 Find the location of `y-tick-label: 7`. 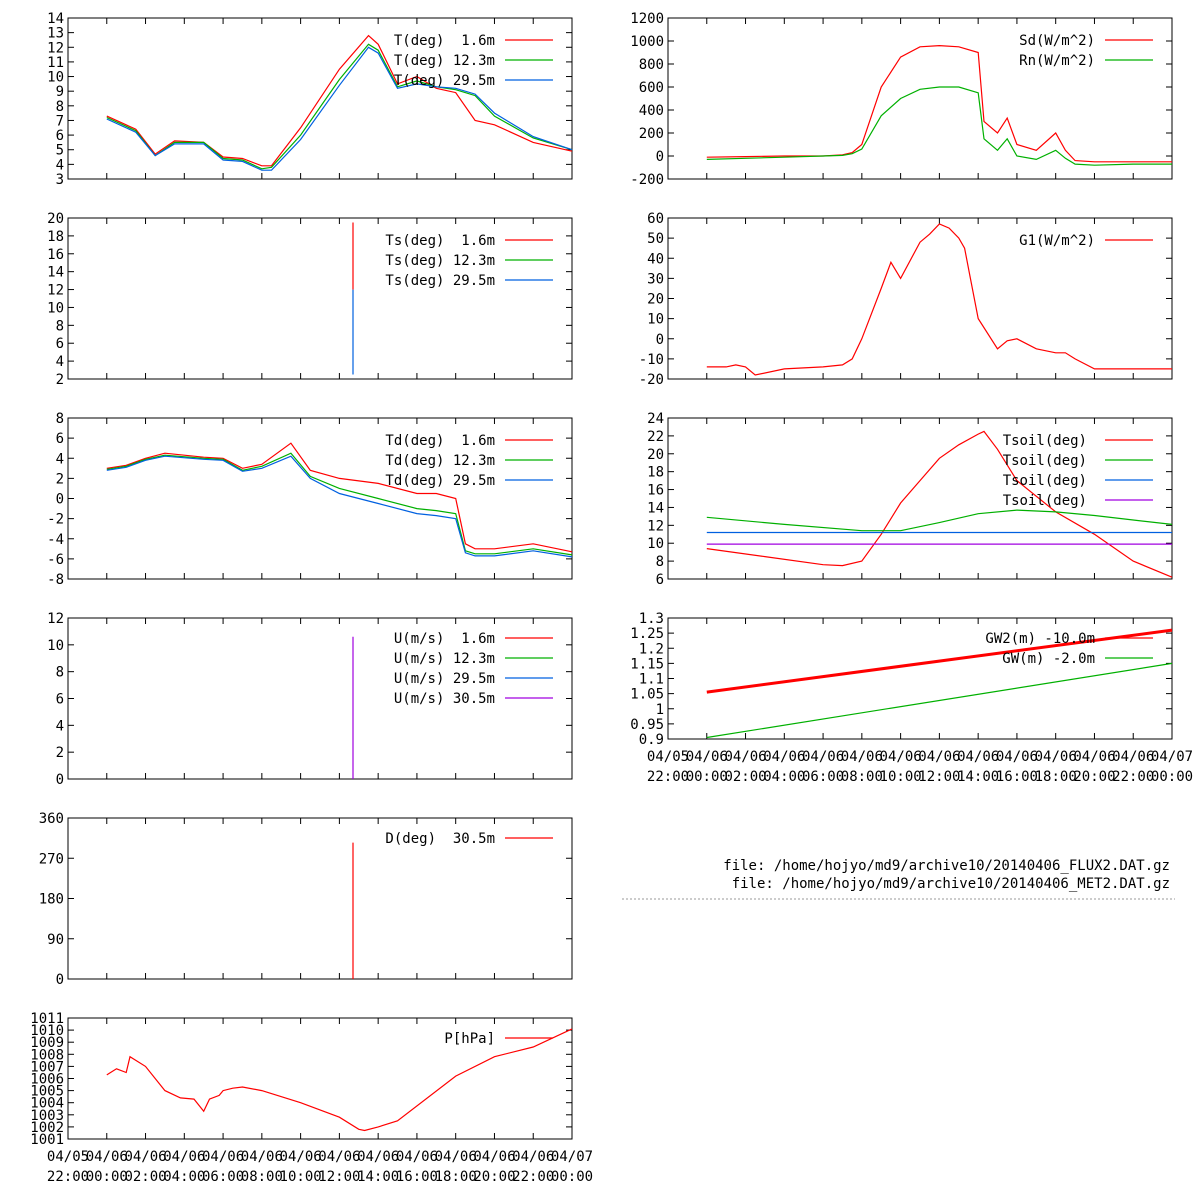

y-tick-label: 7 is located at coordinates (60, 121).